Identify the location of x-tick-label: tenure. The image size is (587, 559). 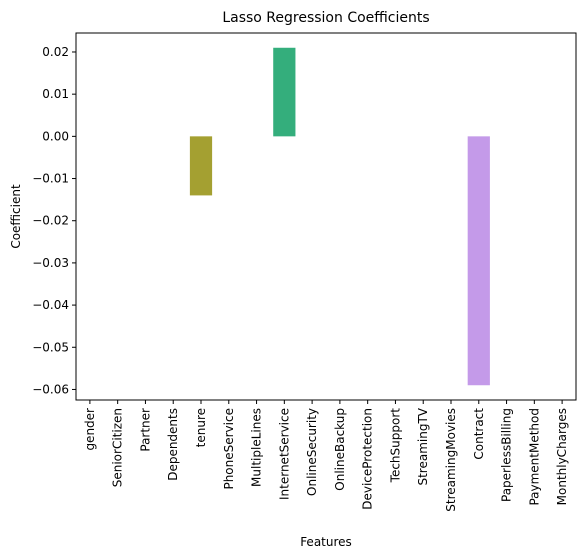
(201, 427).